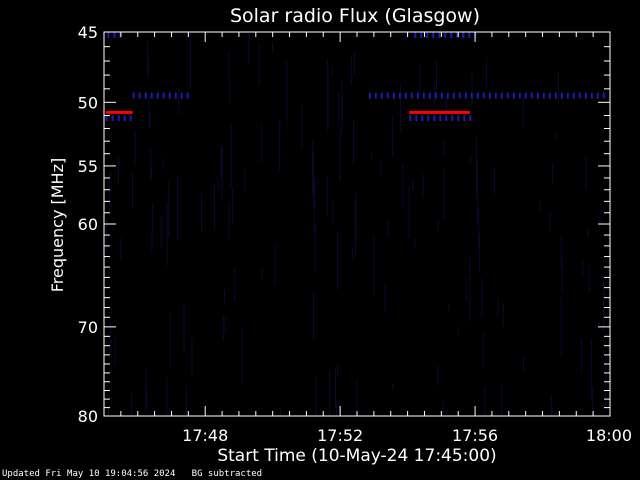  What do you see at coordinates (88, 102) in the screenshot?
I see `y-tick-label: 50` at bounding box center [88, 102].